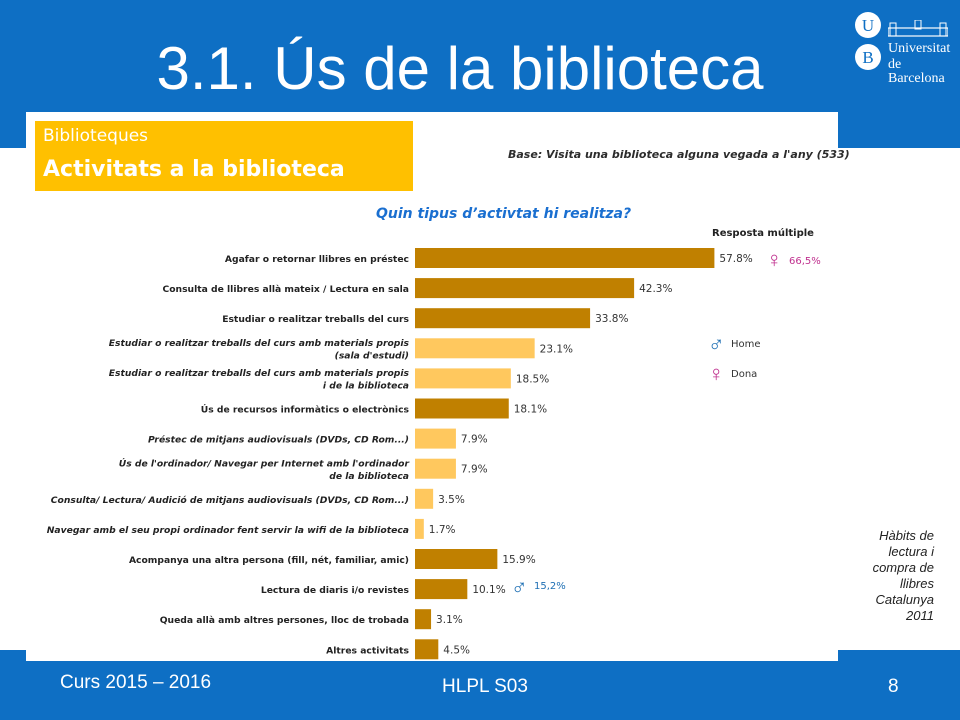  I want to click on logo-letter-u: U, so click(868, 25).